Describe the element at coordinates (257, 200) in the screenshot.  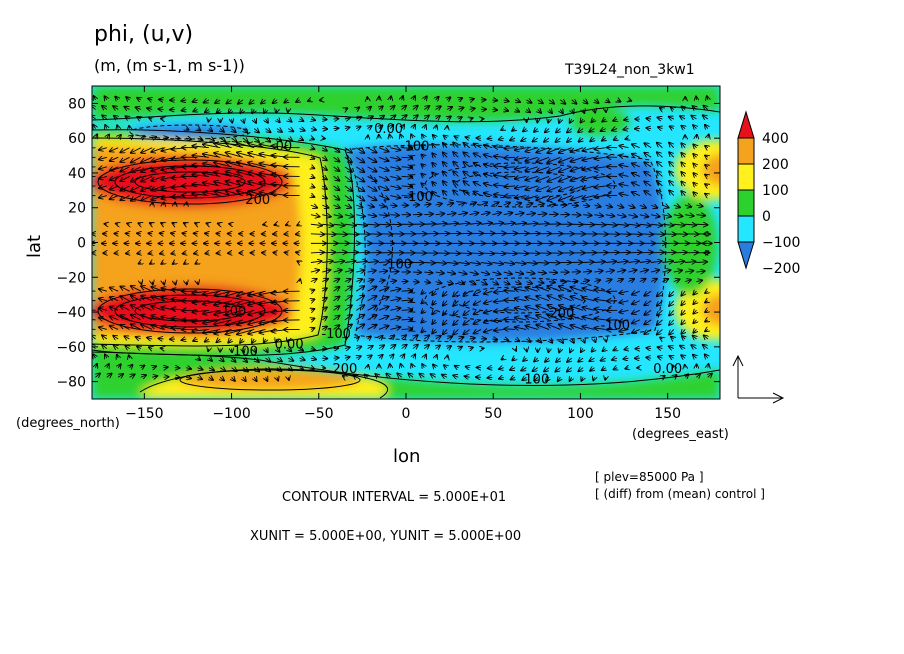
I see `contour-label: 200` at that location.